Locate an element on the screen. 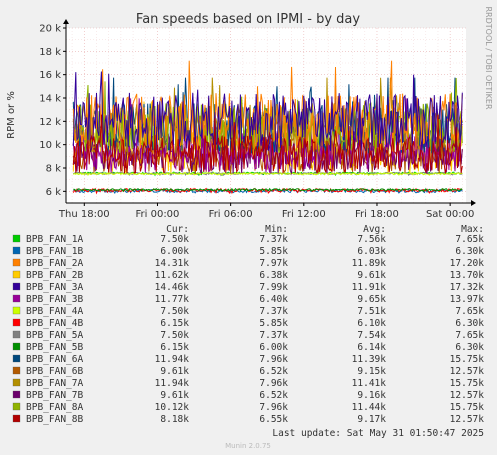 The image size is (497, 455). last-update-text: Last update: Sat May 31 01:50:47 2025 is located at coordinates (378, 433).